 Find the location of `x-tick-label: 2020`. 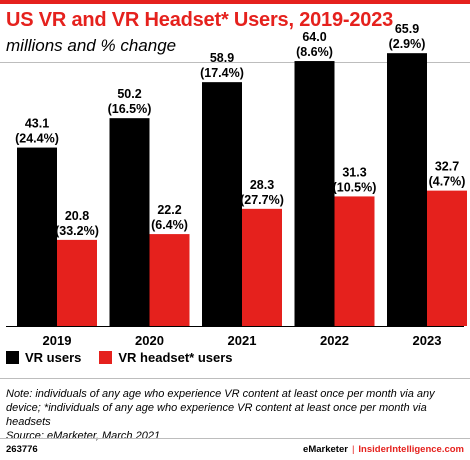

x-tick-label: 2020 is located at coordinates (149, 339).